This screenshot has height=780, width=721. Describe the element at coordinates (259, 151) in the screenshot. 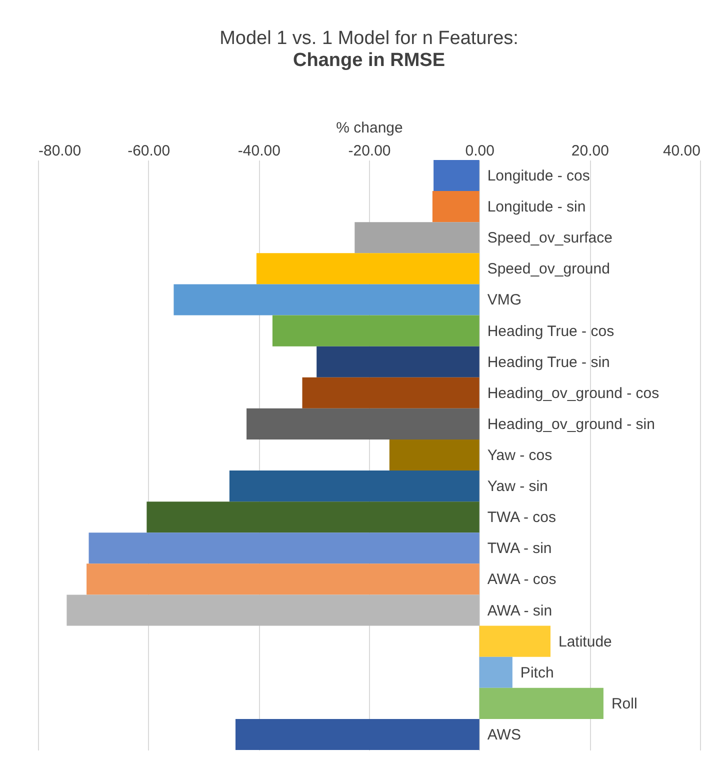

I see `x-tick-label: -40.00` at that location.